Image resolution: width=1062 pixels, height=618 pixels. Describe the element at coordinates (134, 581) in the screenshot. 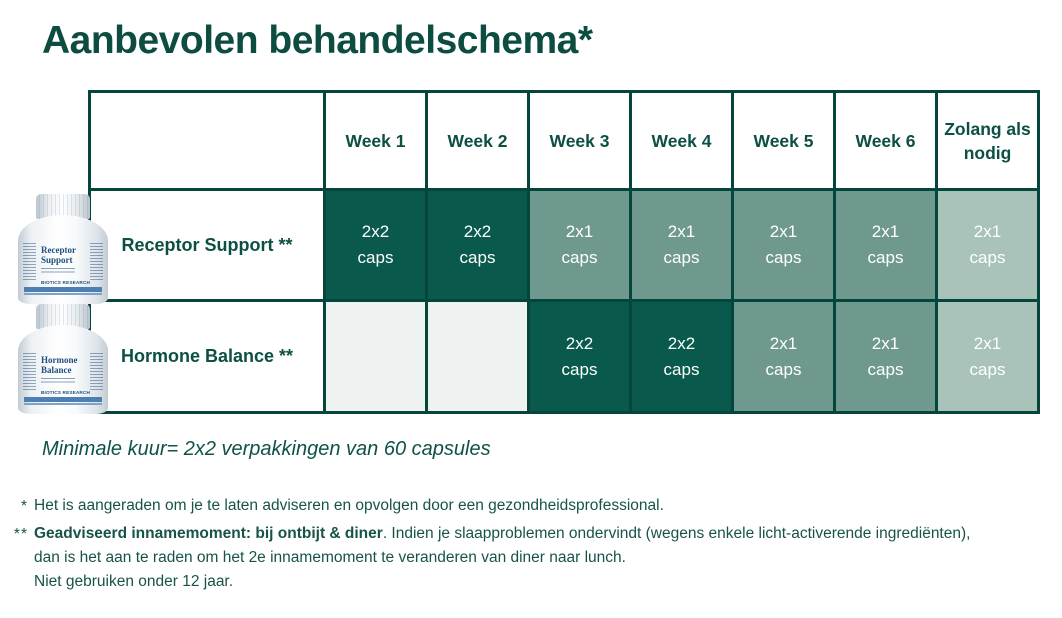

I see `footnote-line-3: Niet gebruiken onder 12 jaar.` at that location.